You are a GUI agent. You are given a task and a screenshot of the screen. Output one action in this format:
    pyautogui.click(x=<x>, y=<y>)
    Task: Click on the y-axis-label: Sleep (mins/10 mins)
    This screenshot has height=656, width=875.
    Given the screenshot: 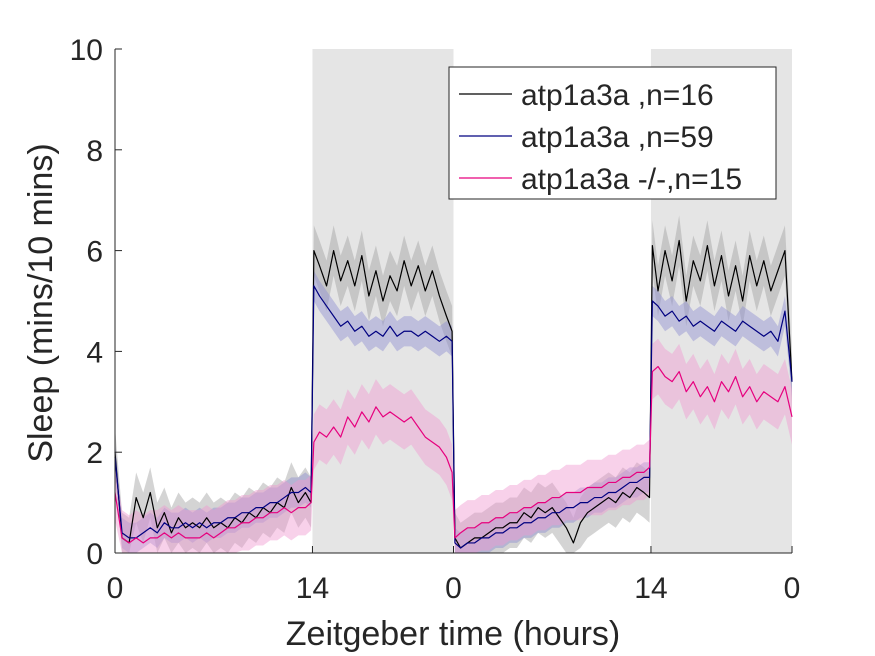 What is the action you would take?
    pyautogui.click(x=41, y=302)
    